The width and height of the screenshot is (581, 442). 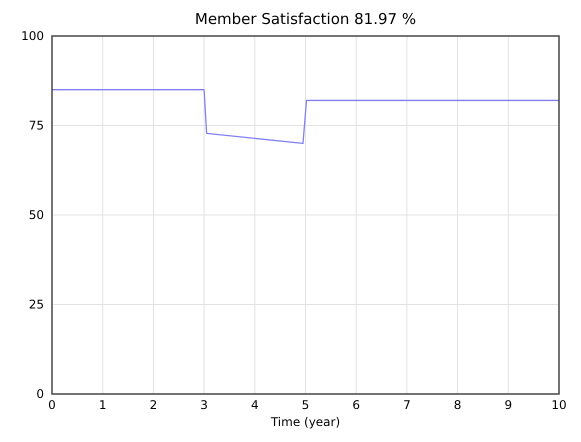 What do you see at coordinates (204, 405) in the screenshot?
I see `x-tick-label: 3` at bounding box center [204, 405].